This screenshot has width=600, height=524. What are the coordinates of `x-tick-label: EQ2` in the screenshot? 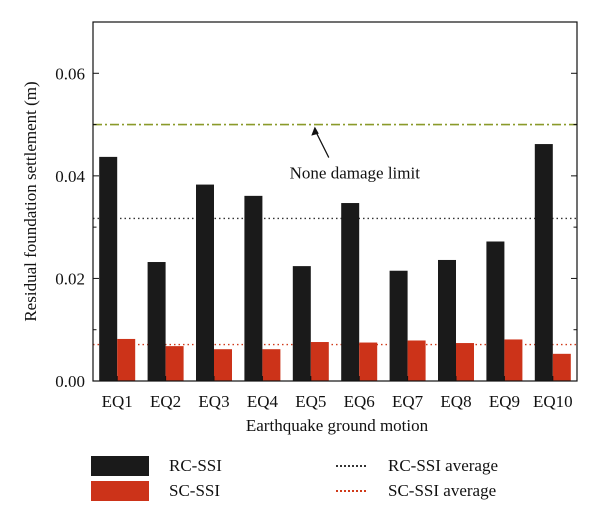 It's located at (165, 401).